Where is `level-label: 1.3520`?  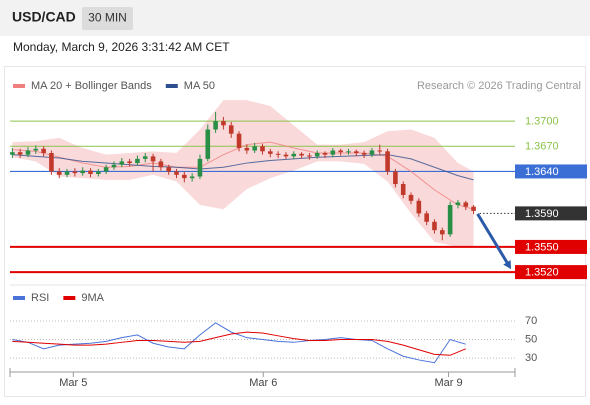 level-label: 1.3520 is located at coordinates (542, 273).